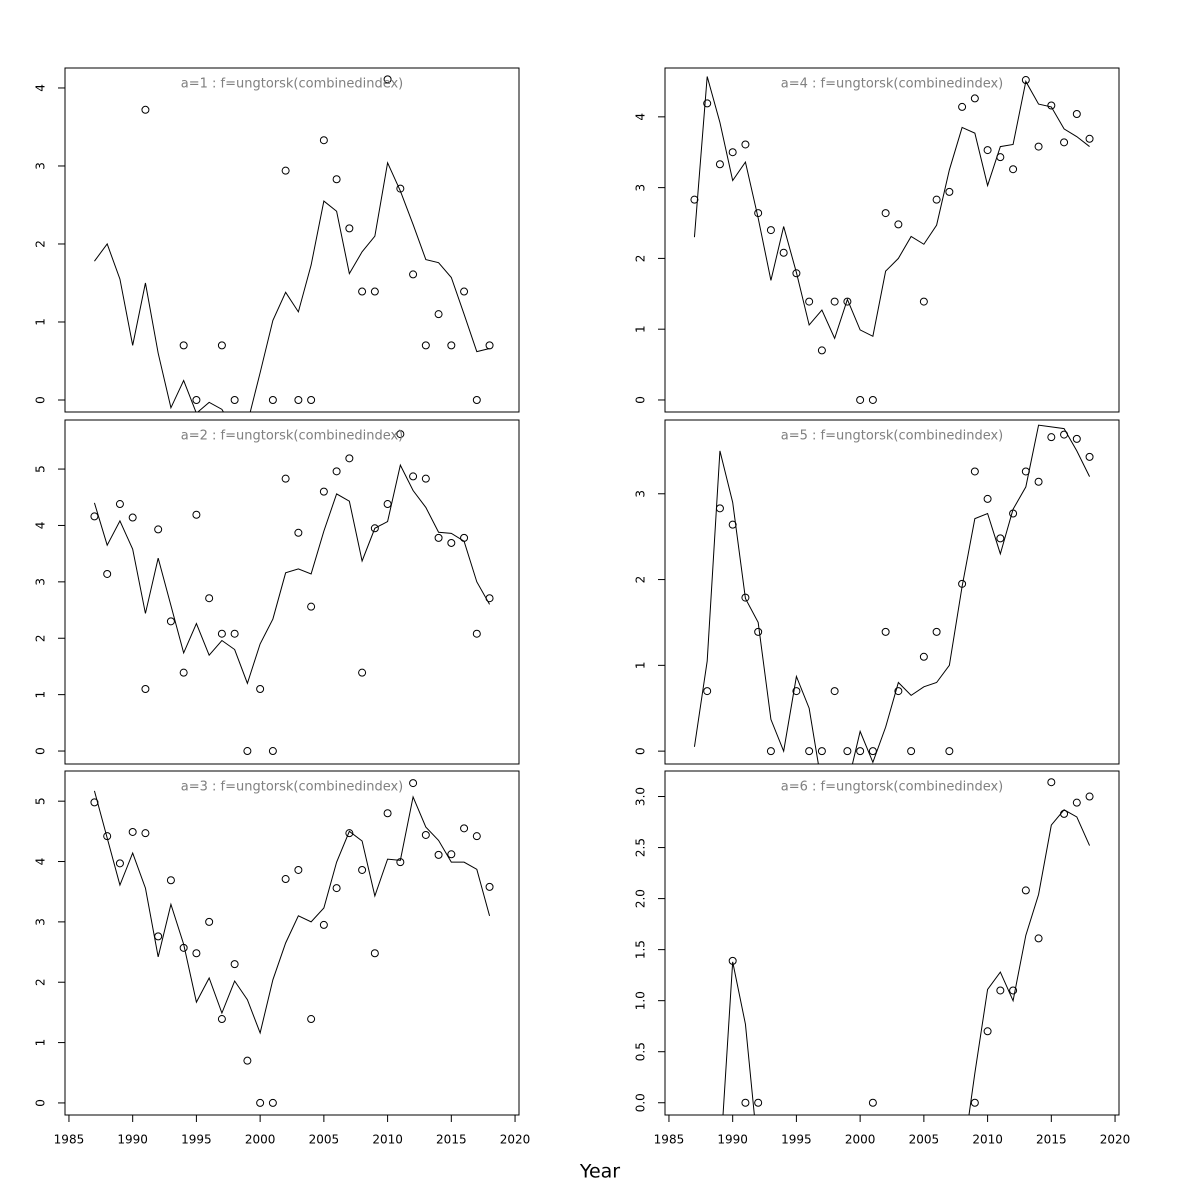 The image size is (1200, 1200). Describe the element at coordinates (641, 949) in the screenshot. I see `y-tick-label: 1.5` at that location.